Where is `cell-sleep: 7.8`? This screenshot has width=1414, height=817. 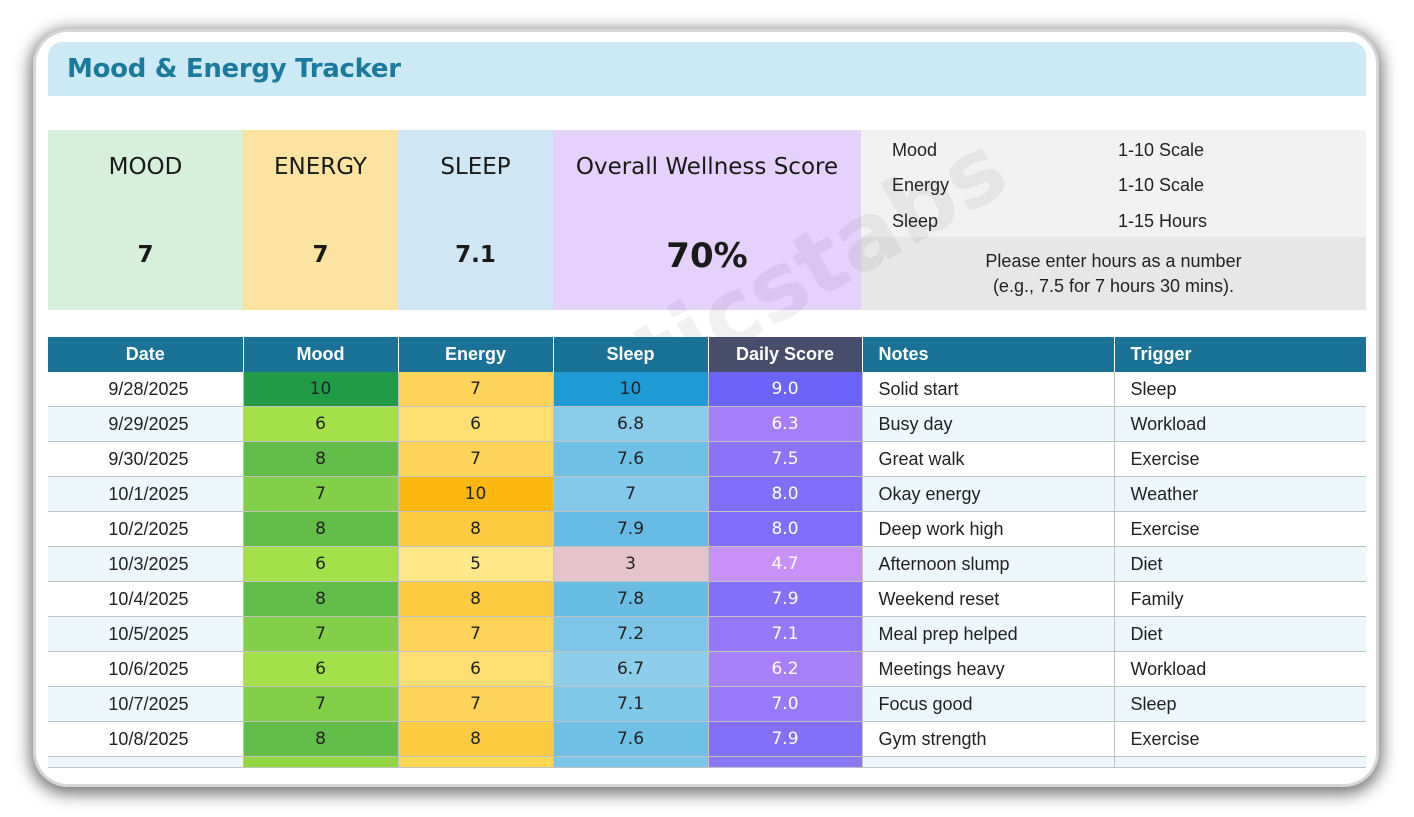
cell-sleep: 7.8 is located at coordinates (631, 599).